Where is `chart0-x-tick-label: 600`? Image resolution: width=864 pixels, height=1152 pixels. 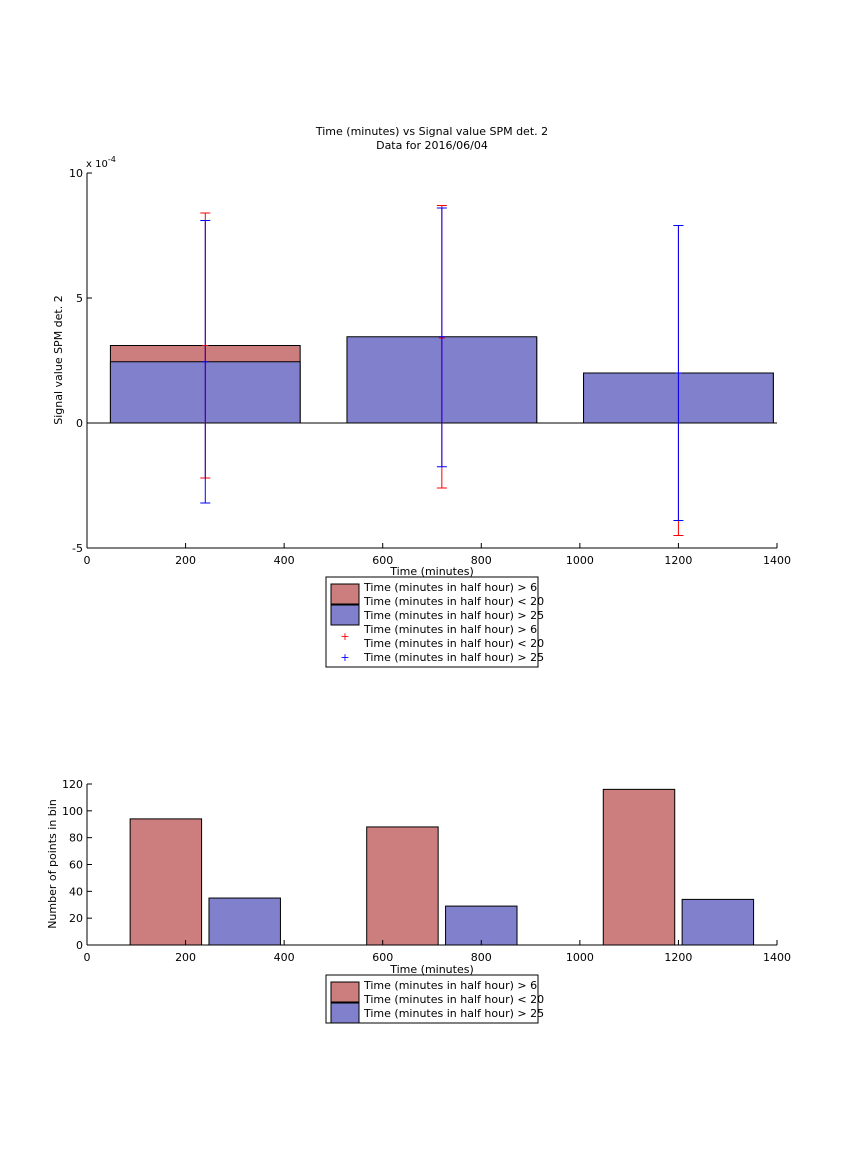
chart0-x-tick-label: 600 is located at coordinates (382, 560).